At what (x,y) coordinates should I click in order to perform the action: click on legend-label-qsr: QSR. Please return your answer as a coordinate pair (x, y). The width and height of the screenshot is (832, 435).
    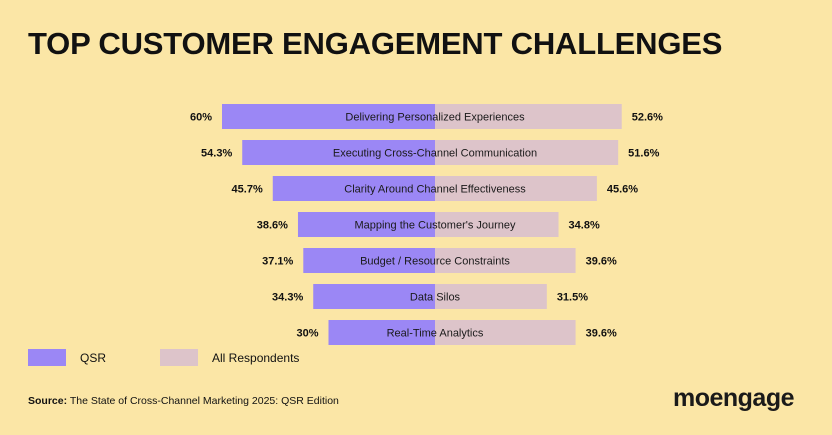
    Looking at the image, I should click on (93, 357).